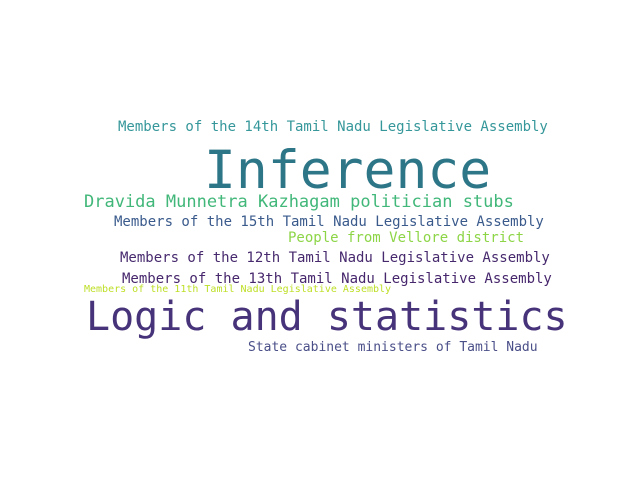 Image resolution: width=640 pixels, height=480 pixels. Describe the element at coordinates (406, 238) in the screenshot. I see `word-people-from-vellore: People from Vellore district` at that location.